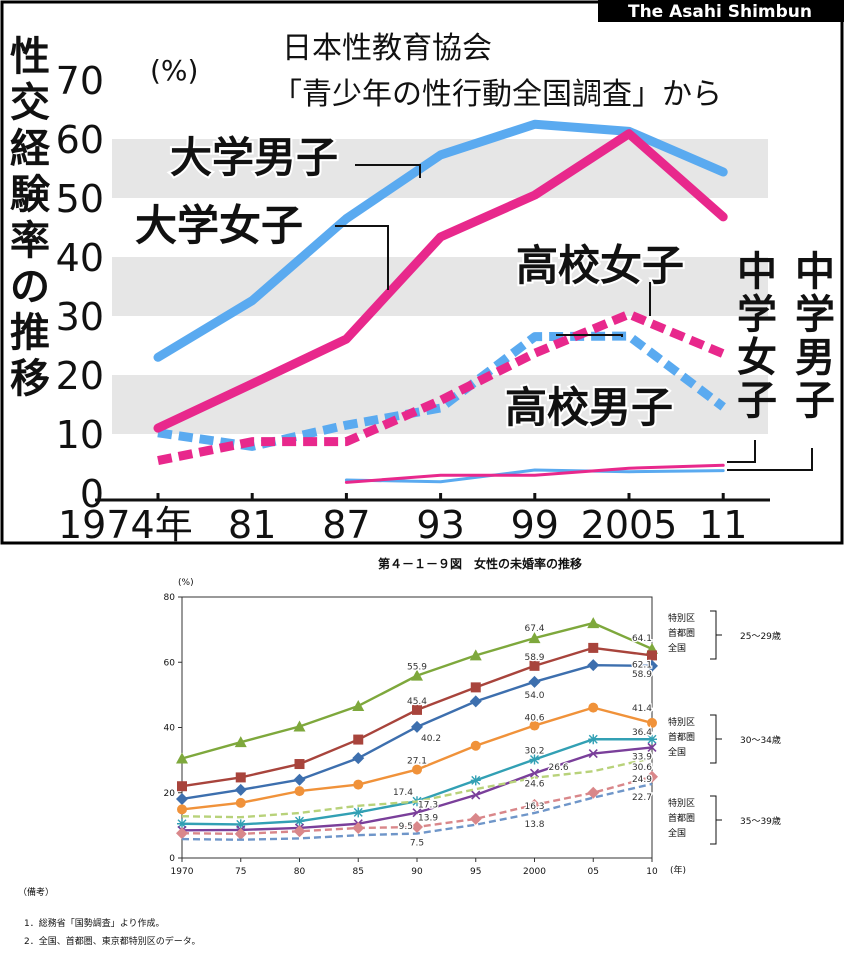 The height and width of the screenshot is (971, 844). I want to click on data-label: 67.4, so click(534, 629).